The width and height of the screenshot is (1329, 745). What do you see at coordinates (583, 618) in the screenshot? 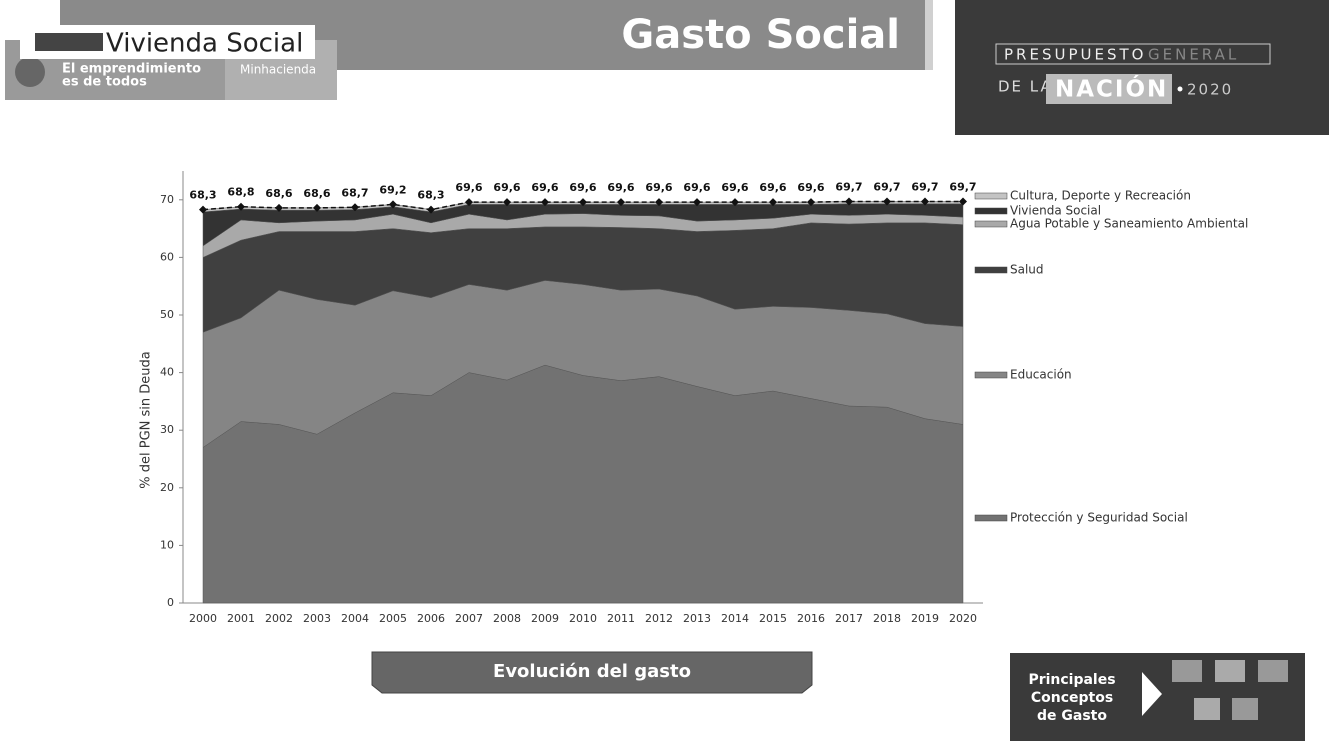
I see `x-tick-label: 2010` at bounding box center [583, 618].